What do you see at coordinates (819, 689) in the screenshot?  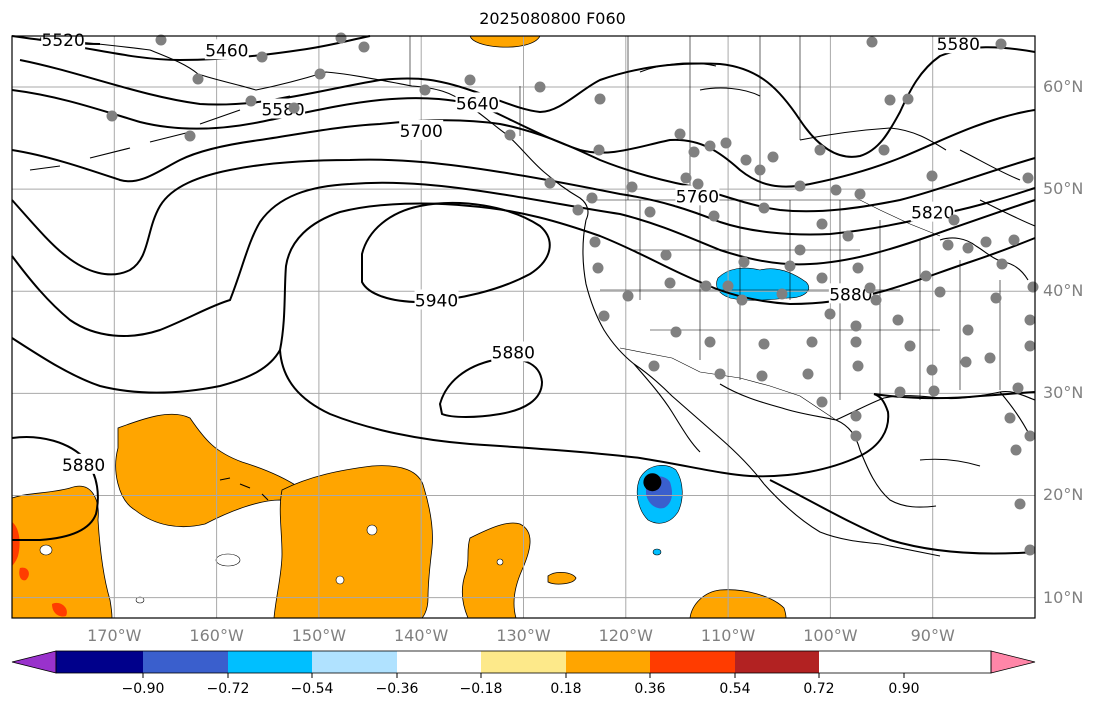 I see `colorbar-tick-label: 0.72` at bounding box center [819, 689].